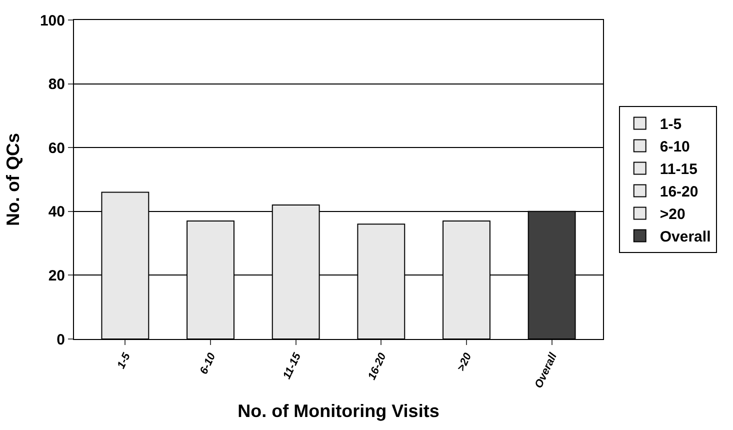 The width and height of the screenshot is (733, 430). I want to click on x-axis-title: No. of Monitoring Visits, so click(339, 411).